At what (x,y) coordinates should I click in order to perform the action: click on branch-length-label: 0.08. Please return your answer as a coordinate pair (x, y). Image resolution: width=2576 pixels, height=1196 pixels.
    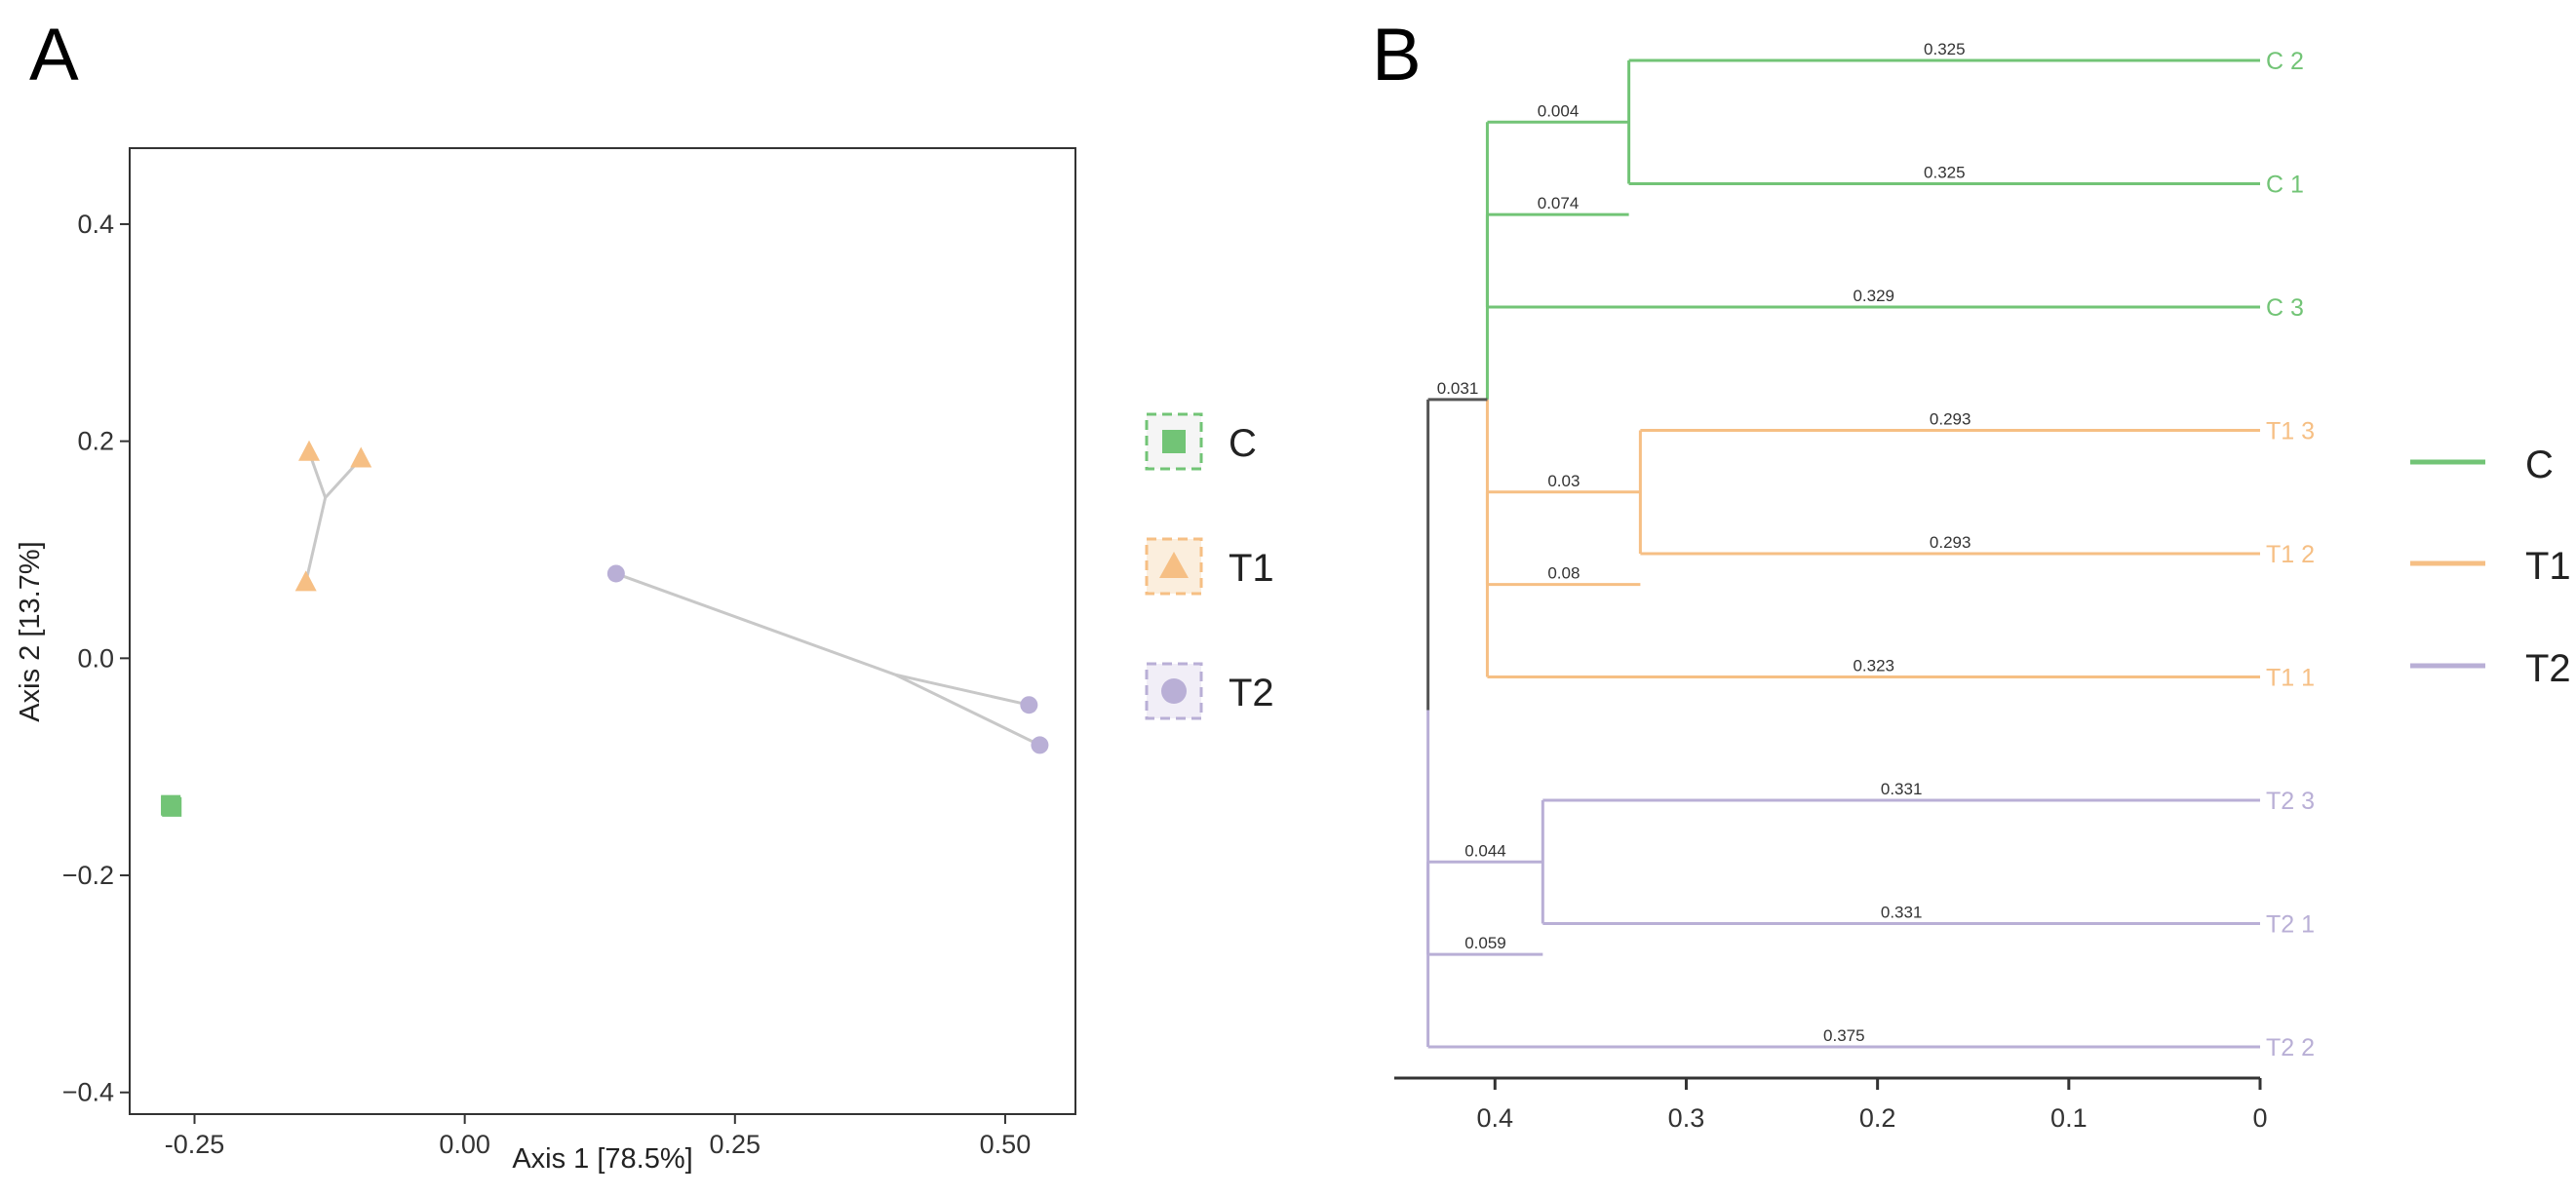
    Looking at the image, I should click on (1563, 573).